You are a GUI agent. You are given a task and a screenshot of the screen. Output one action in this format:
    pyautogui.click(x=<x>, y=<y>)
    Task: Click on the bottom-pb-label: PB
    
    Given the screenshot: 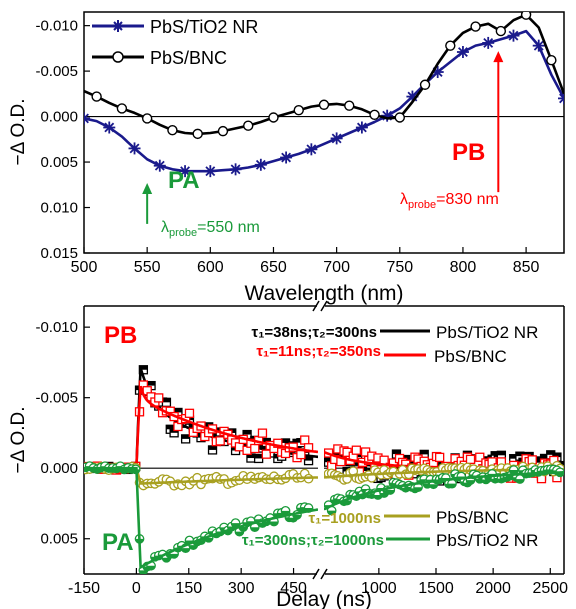 What is the action you would take?
    pyautogui.click(x=120, y=335)
    